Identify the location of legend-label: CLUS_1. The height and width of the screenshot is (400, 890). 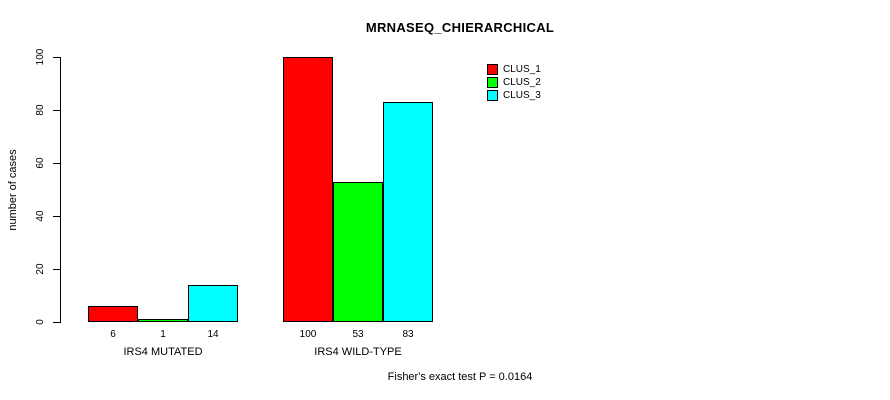
(522, 69).